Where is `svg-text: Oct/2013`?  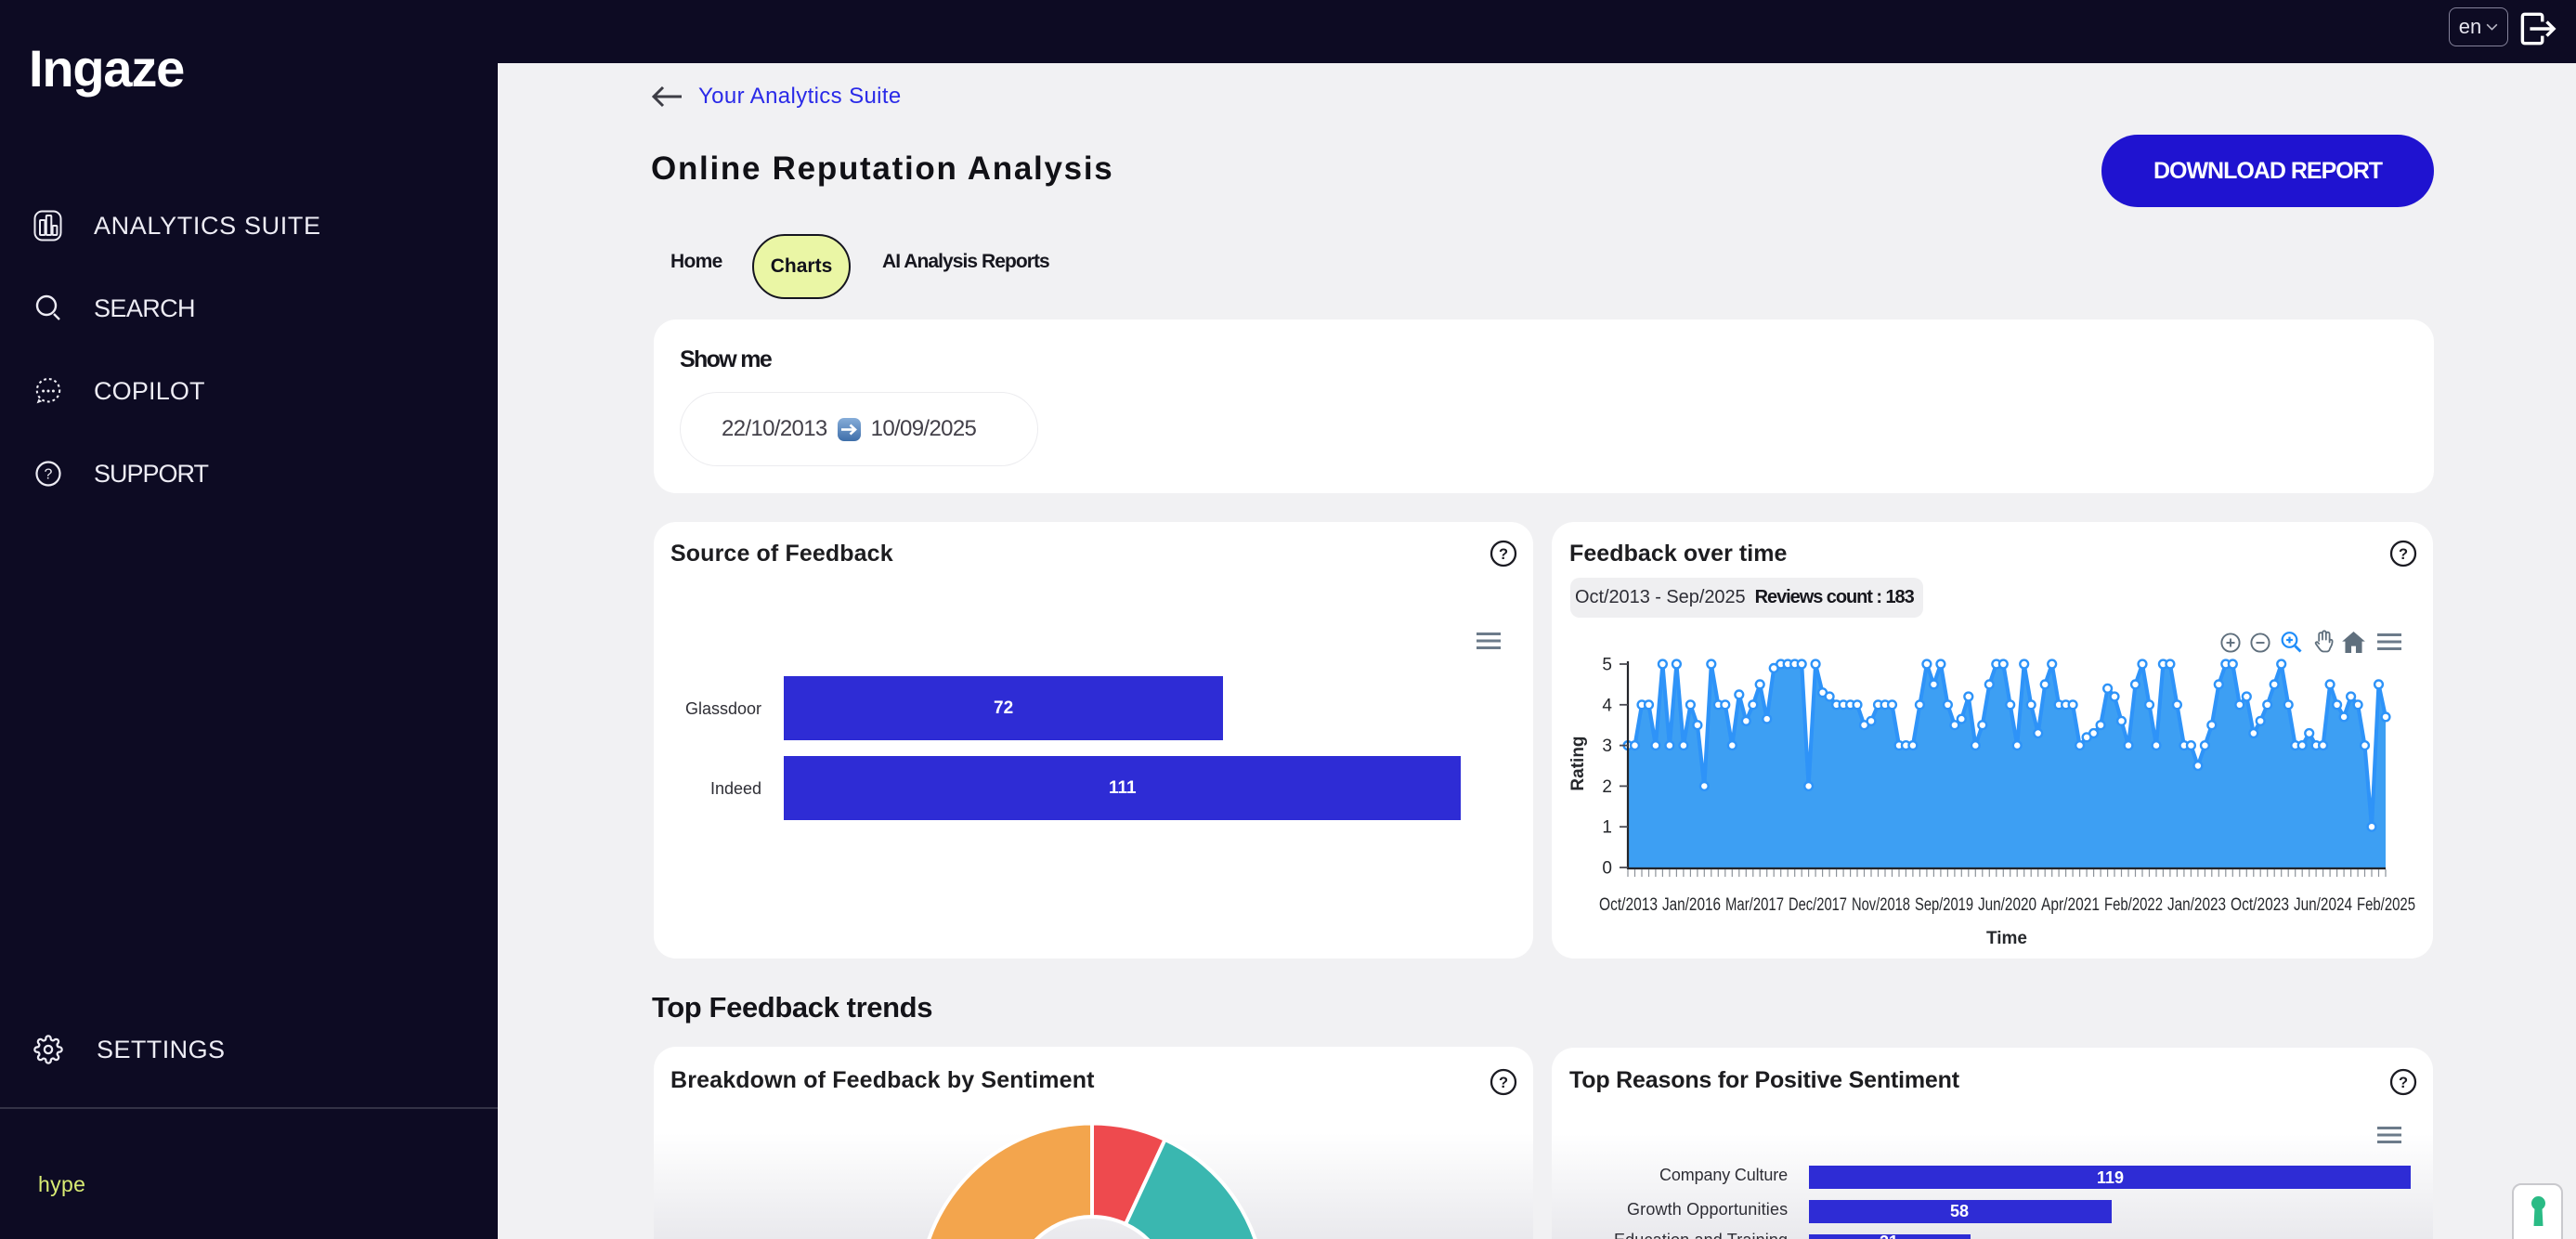 svg-text: Oct/2013 is located at coordinates (1628, 905).